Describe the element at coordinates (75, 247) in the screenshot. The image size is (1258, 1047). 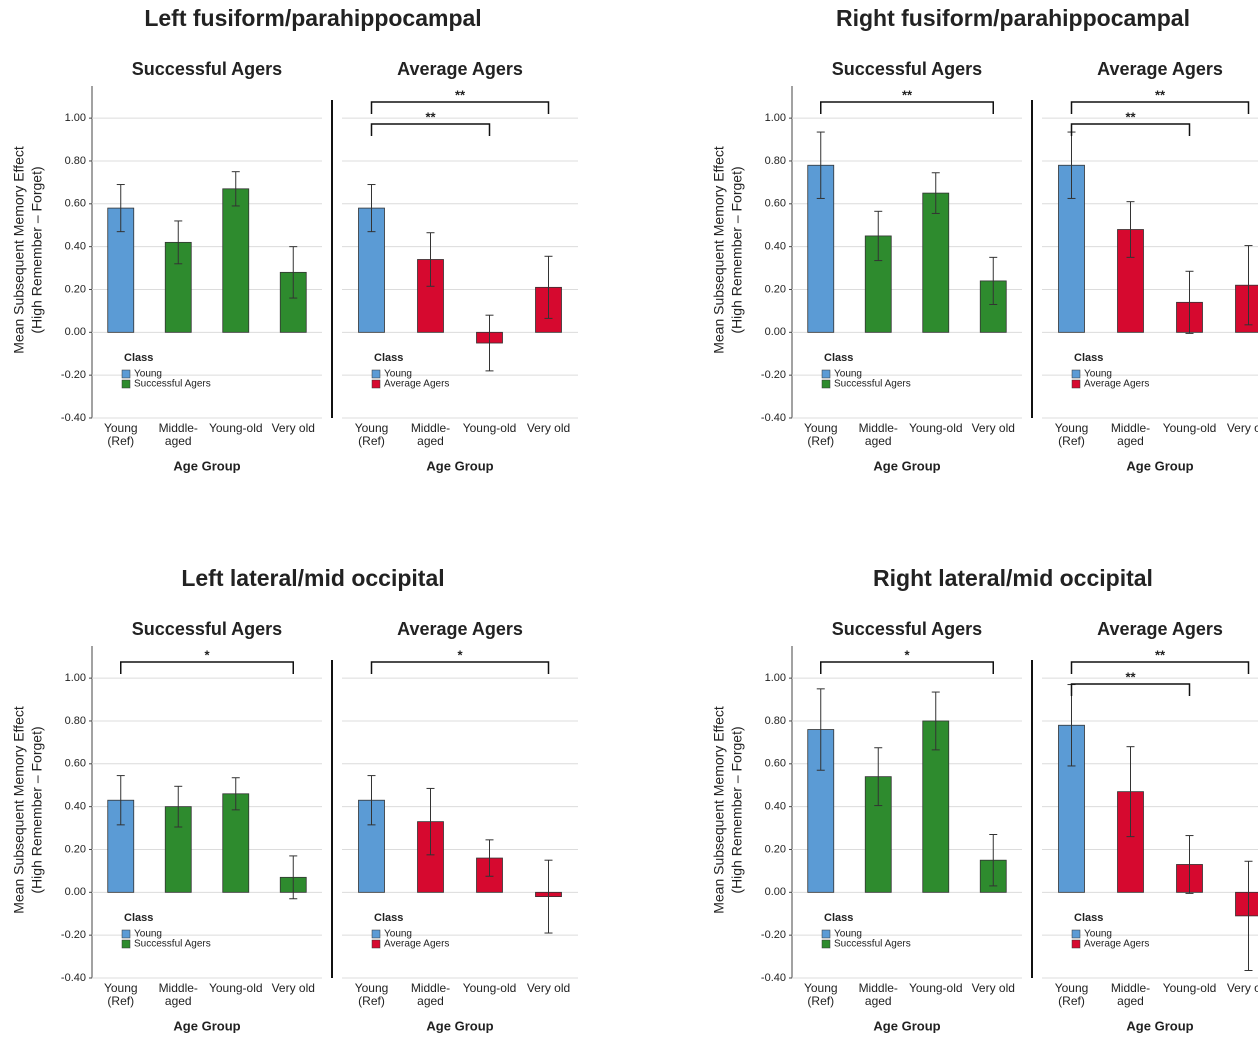
I see `y-tick-label: 0.40` at that location.